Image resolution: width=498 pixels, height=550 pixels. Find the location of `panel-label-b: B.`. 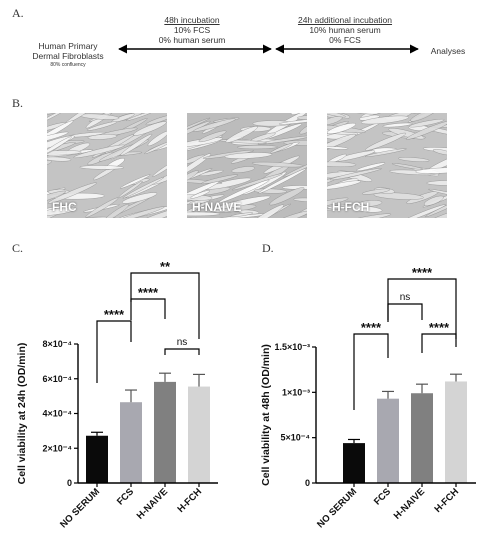

panel-label-b: B. is located at coordinates (18, 103).